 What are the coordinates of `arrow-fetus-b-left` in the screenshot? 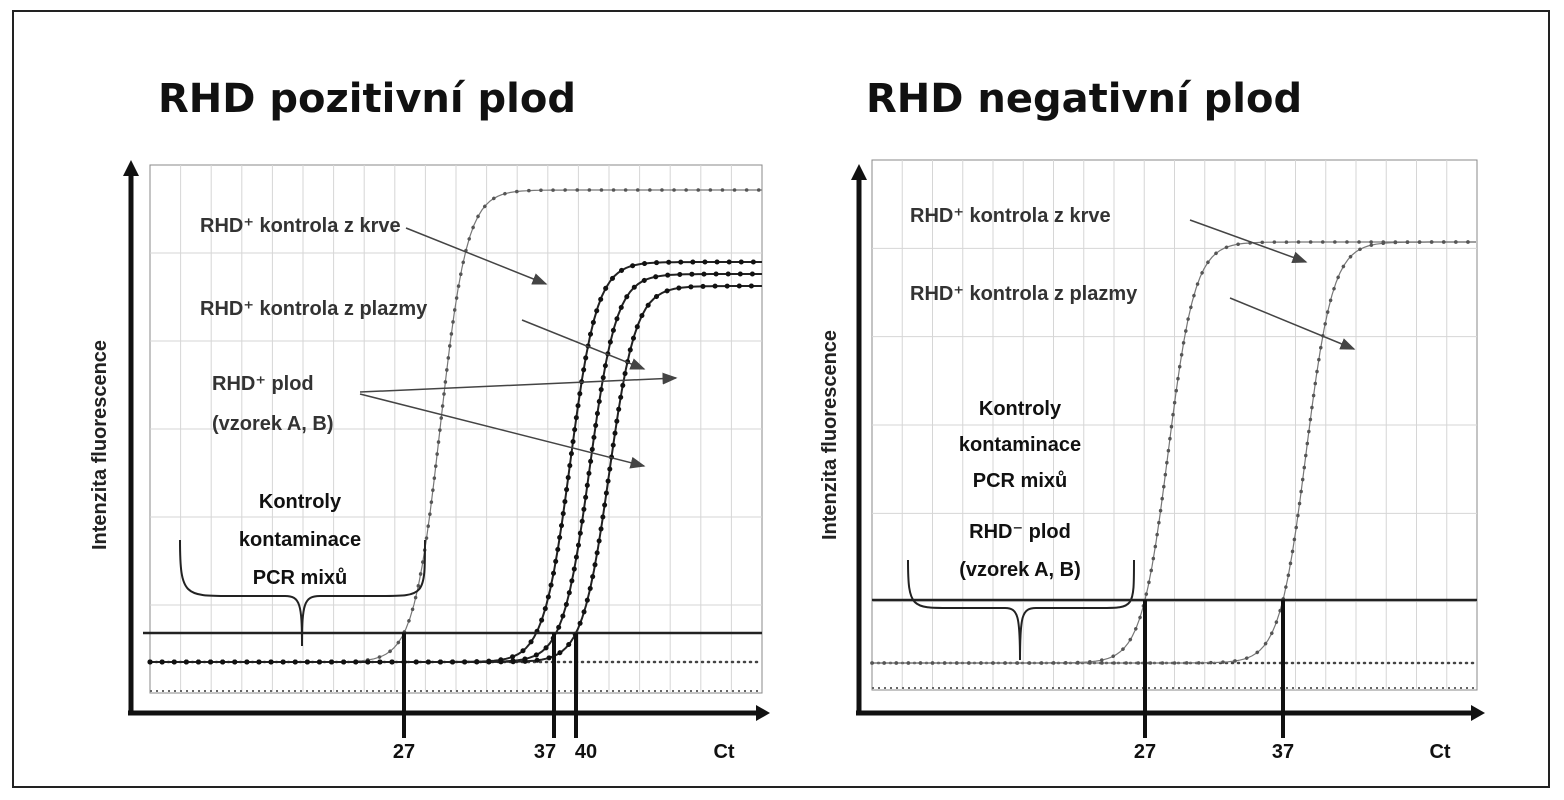 It's located at (502, 431).